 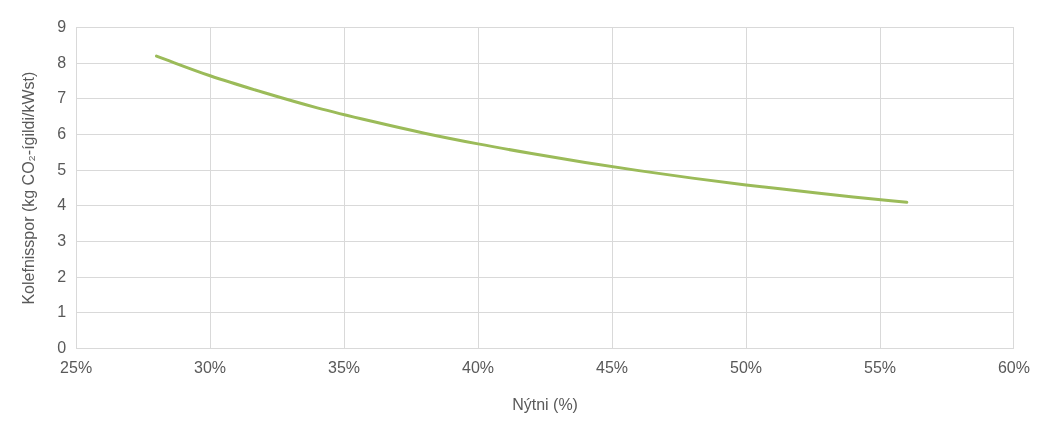 I want to click on y-tick-label: 4, so click(x=62, y=205).